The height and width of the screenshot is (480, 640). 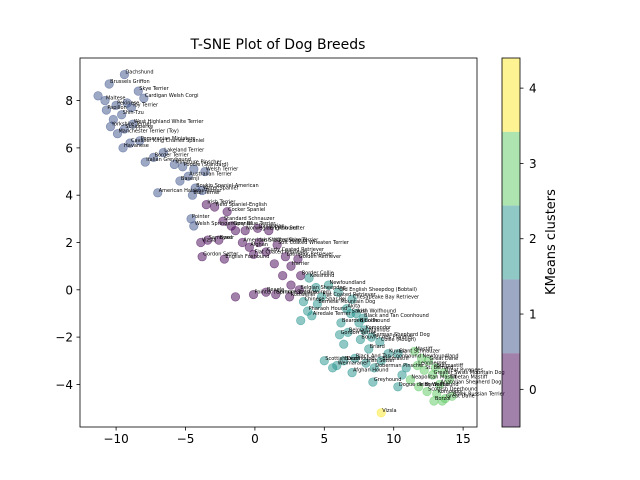 What do you see at coordinates (259, 245) in the screenshot?
I see `point-label: Afghan` at bounding box center [259, 245].